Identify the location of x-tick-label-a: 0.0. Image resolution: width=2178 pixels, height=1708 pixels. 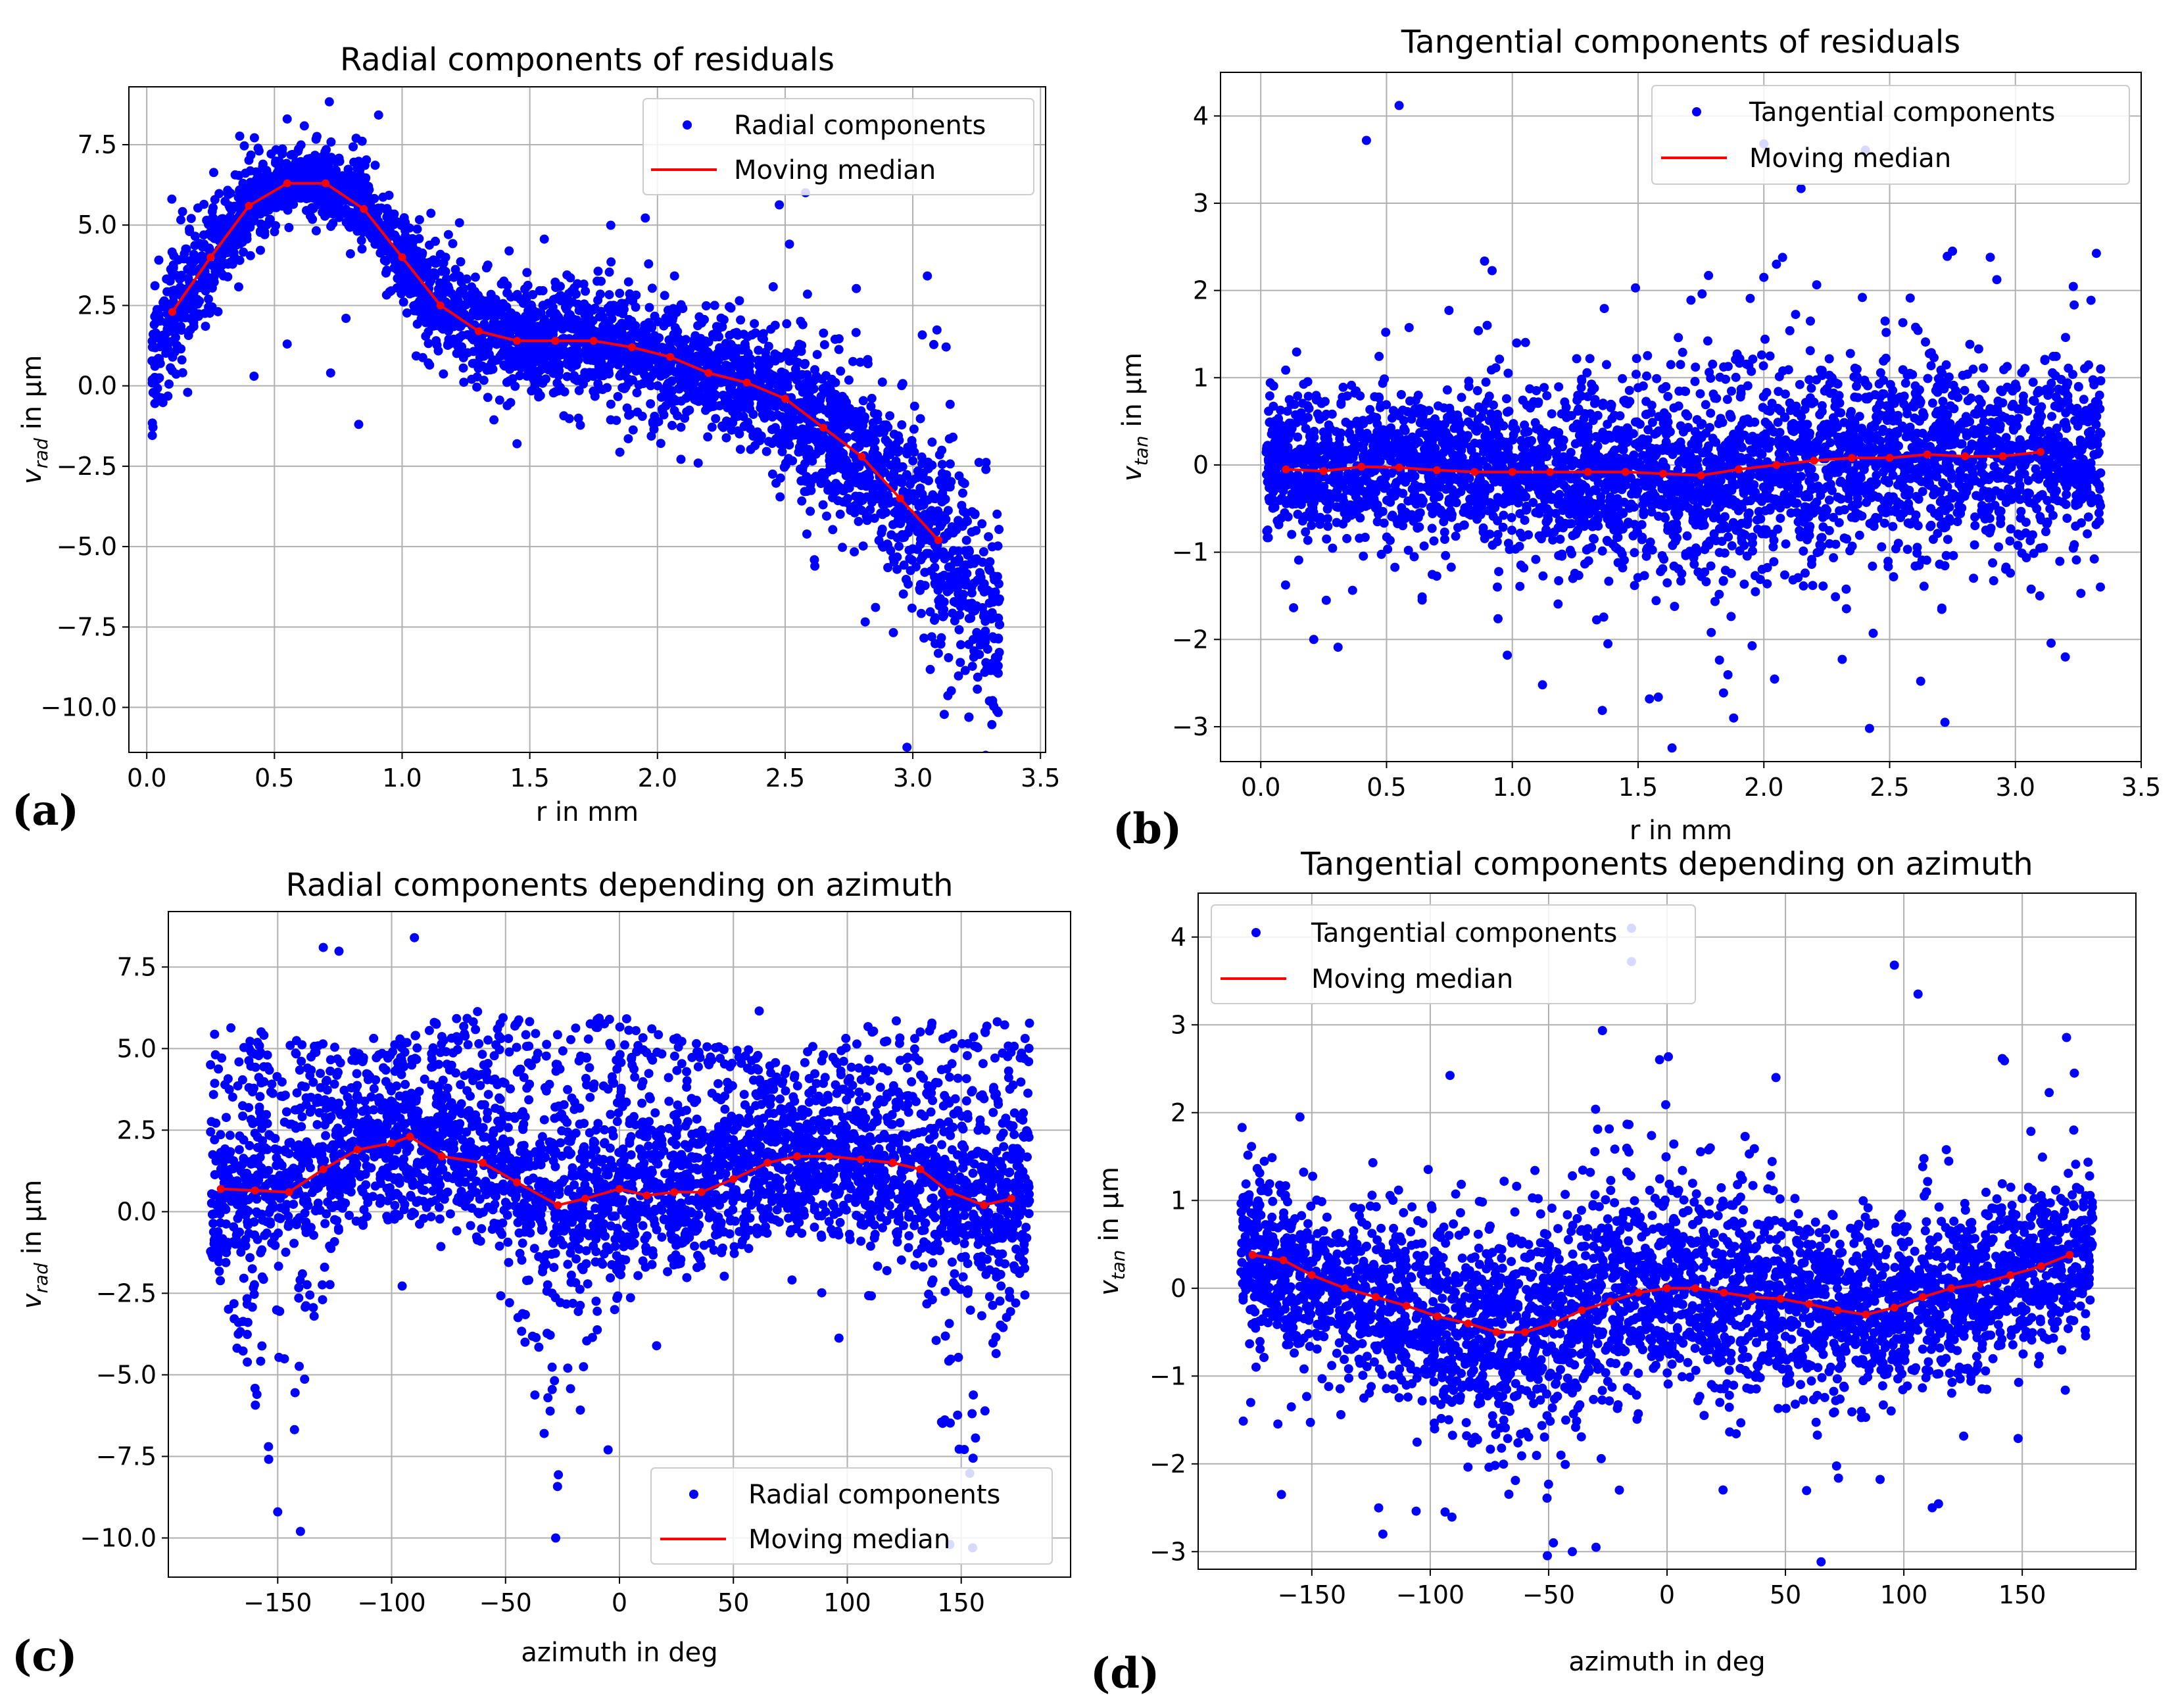
(146, 778).